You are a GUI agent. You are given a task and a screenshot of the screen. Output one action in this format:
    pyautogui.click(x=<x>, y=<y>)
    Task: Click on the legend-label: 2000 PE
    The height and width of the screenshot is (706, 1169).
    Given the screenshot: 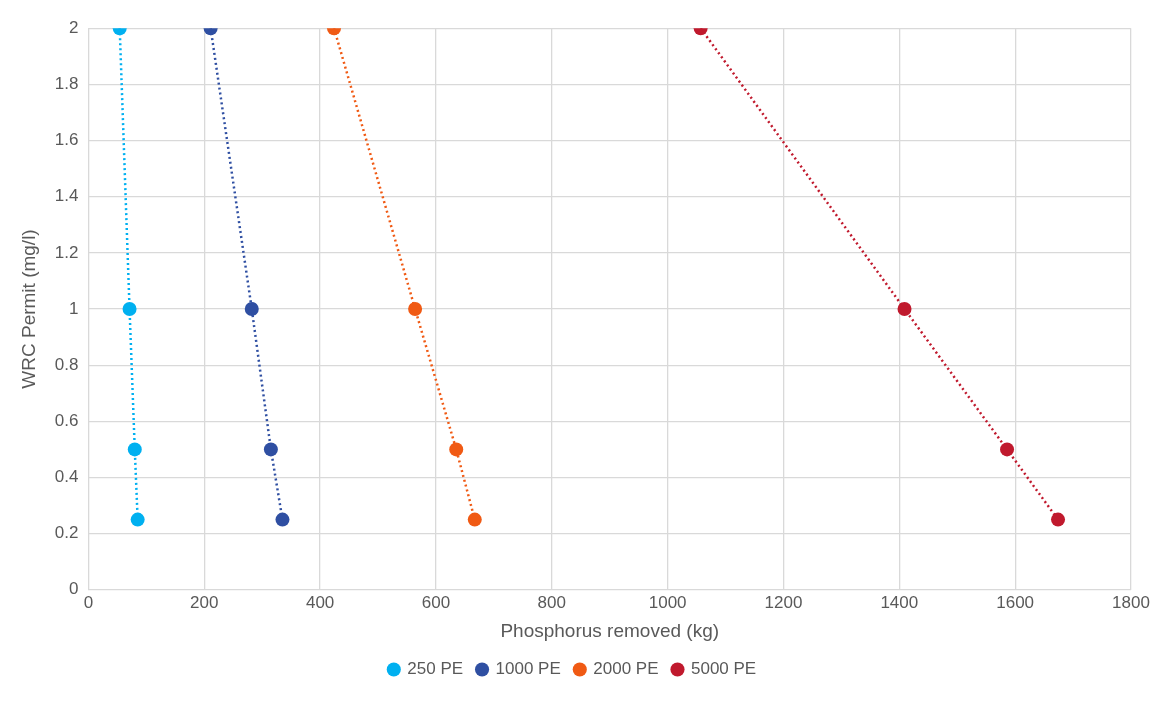 What is the action you would take?
    pyautogui.click(x=626, y=669)
    